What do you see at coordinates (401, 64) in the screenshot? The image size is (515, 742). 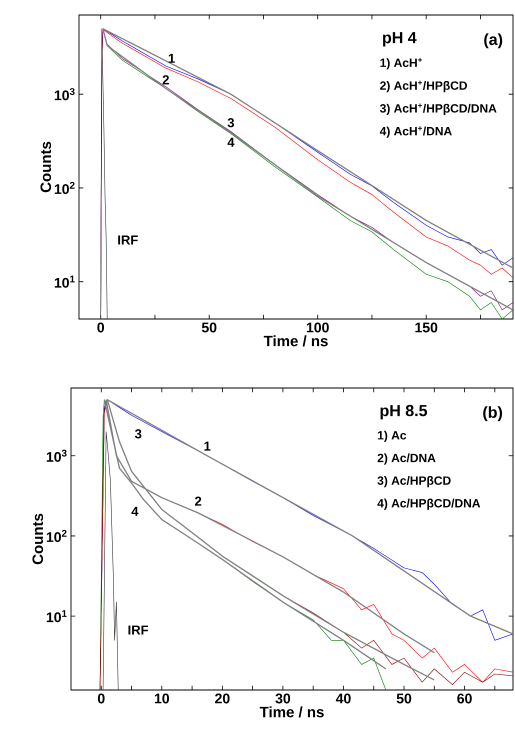 I see `annotation: 1) AcH$^{+}$` at bounding box center [401, 64].